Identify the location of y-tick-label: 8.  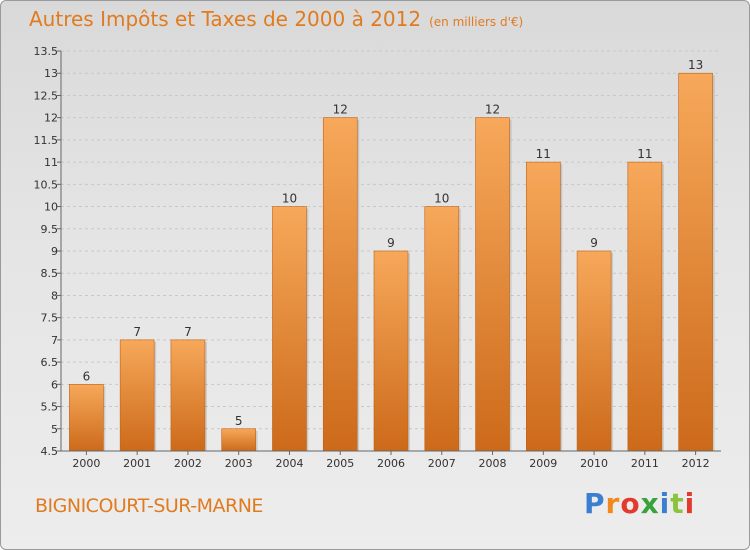
(54, 295).